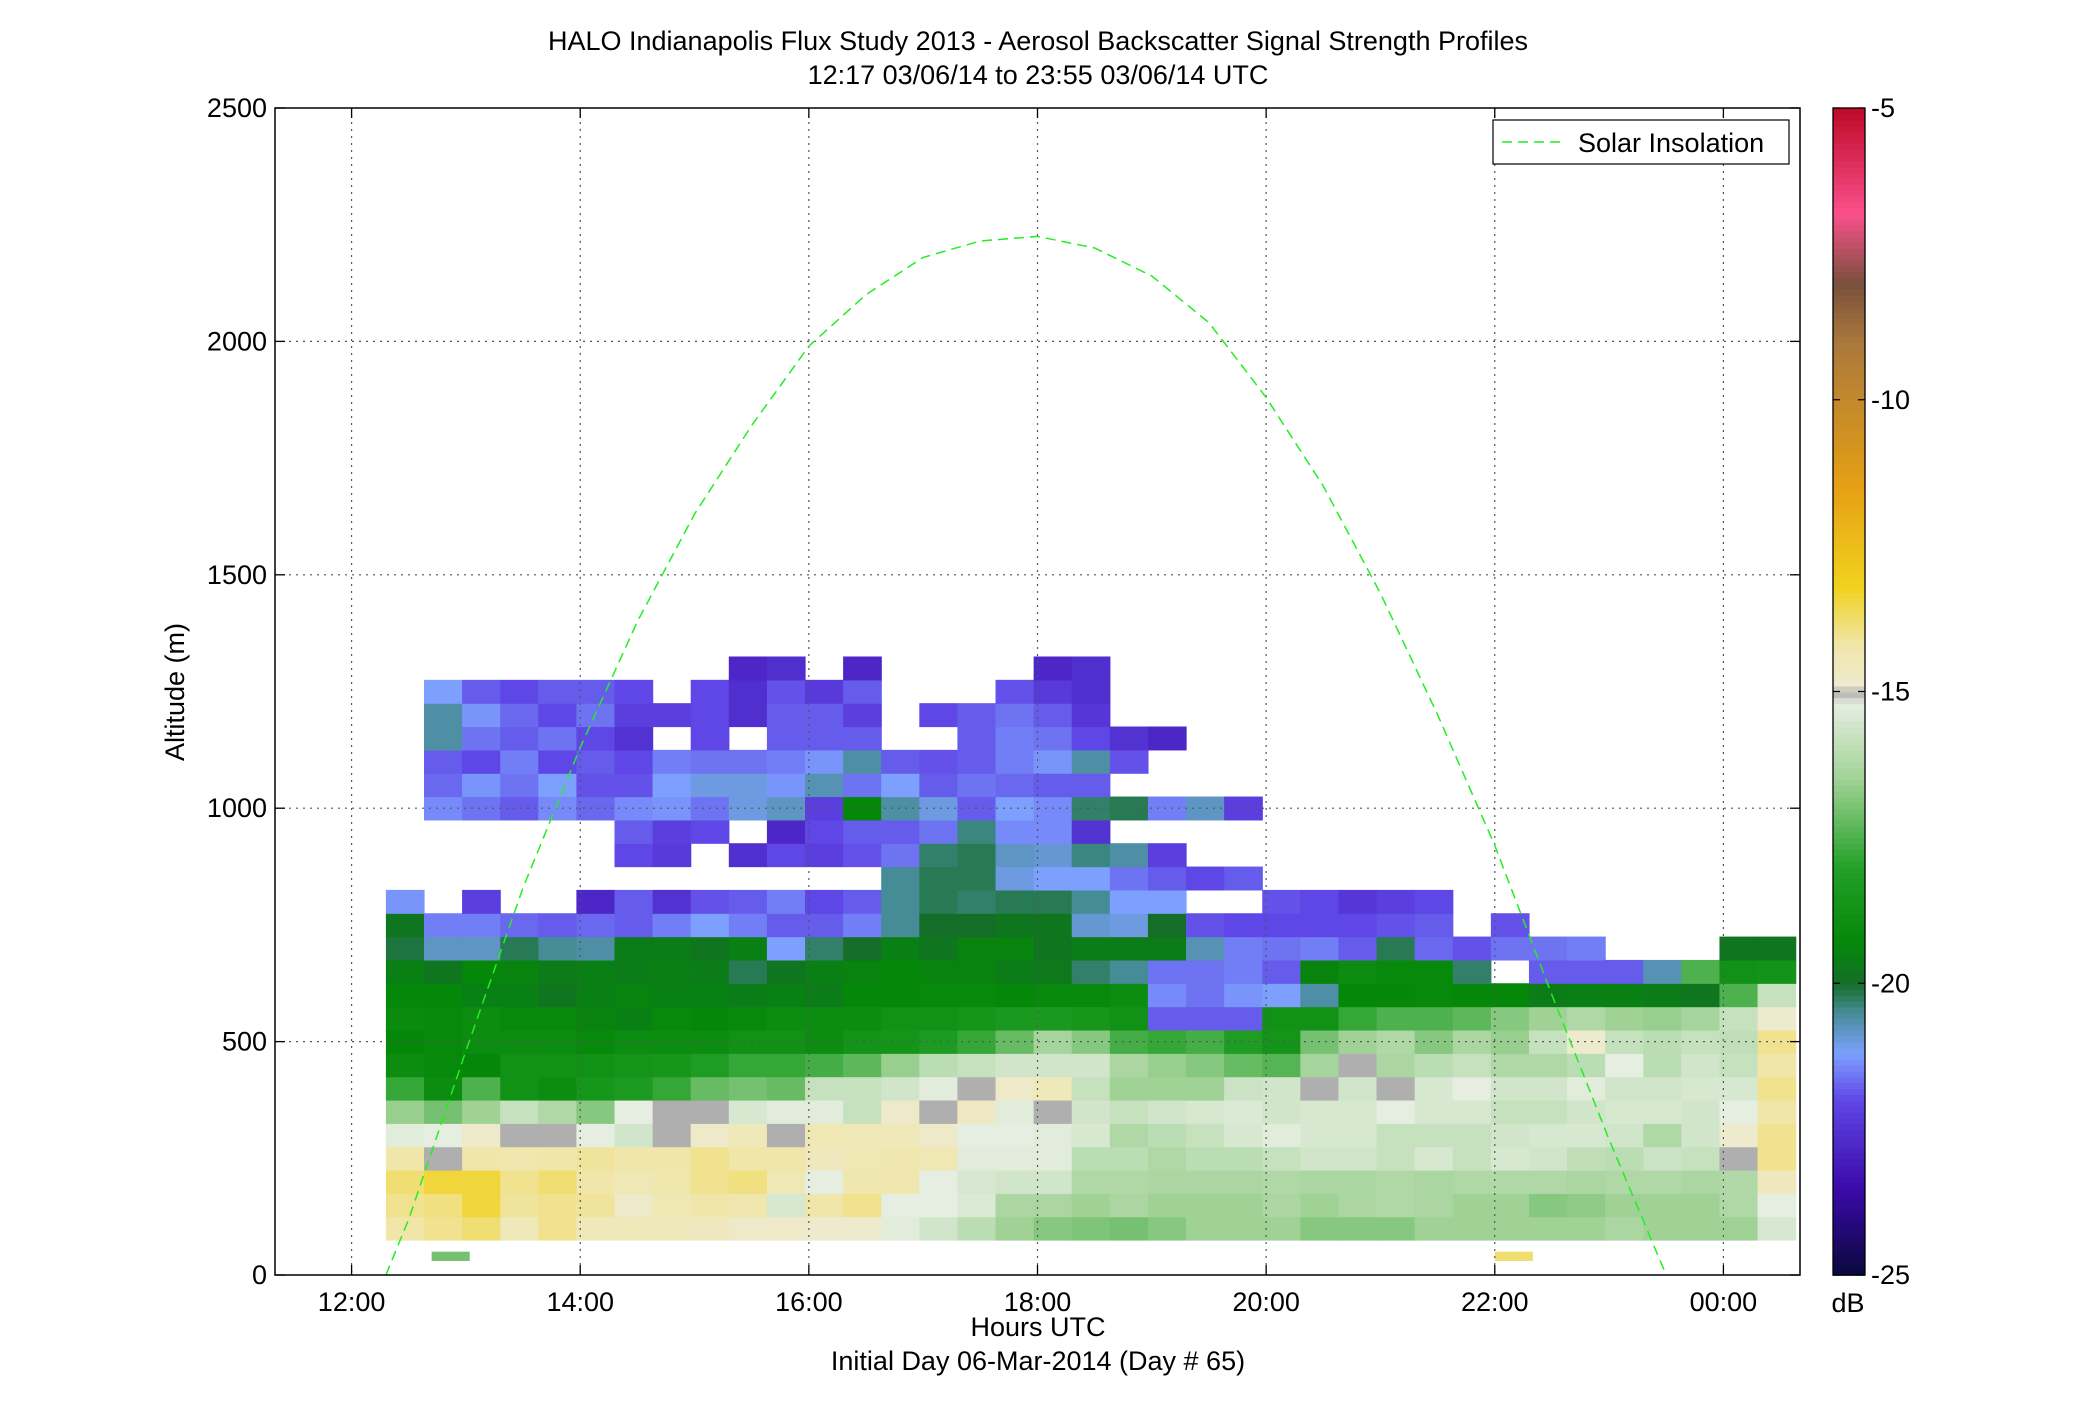 The height and width of the screenshot is (1425, 2098). I want to click on legend-label-solar-insolation: Solar Insolation, so click(1671, 143).